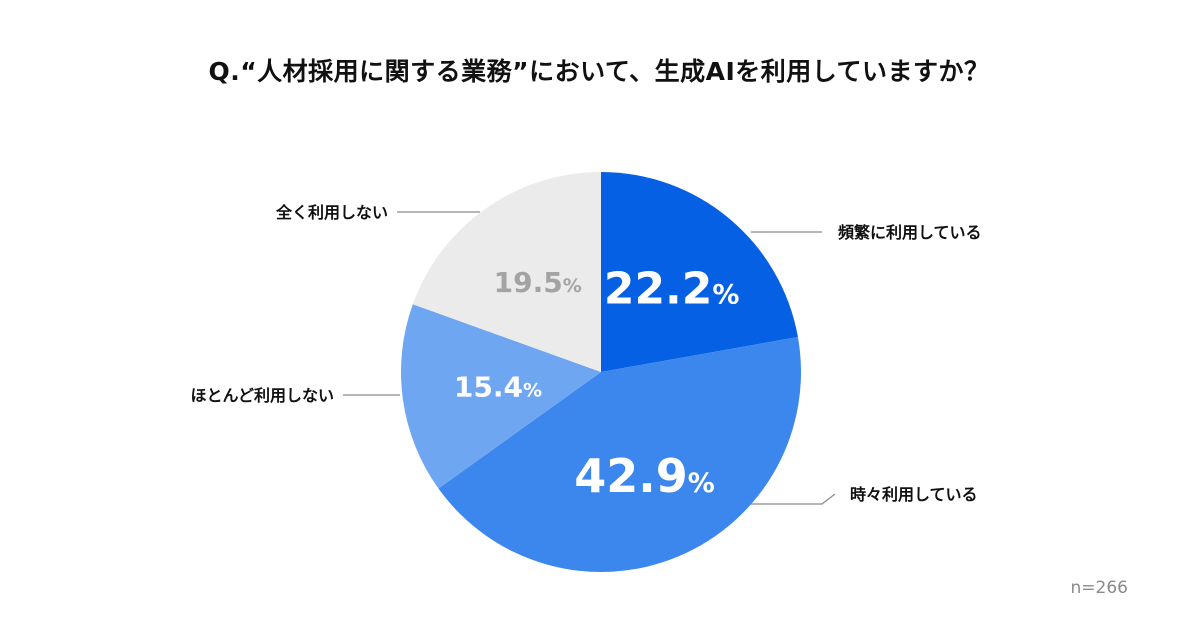  What do you see at coordinates (672, 289) in the screenshot?
I see `slice-value-label-1: 22.2%` at bounding box center [672, 289].